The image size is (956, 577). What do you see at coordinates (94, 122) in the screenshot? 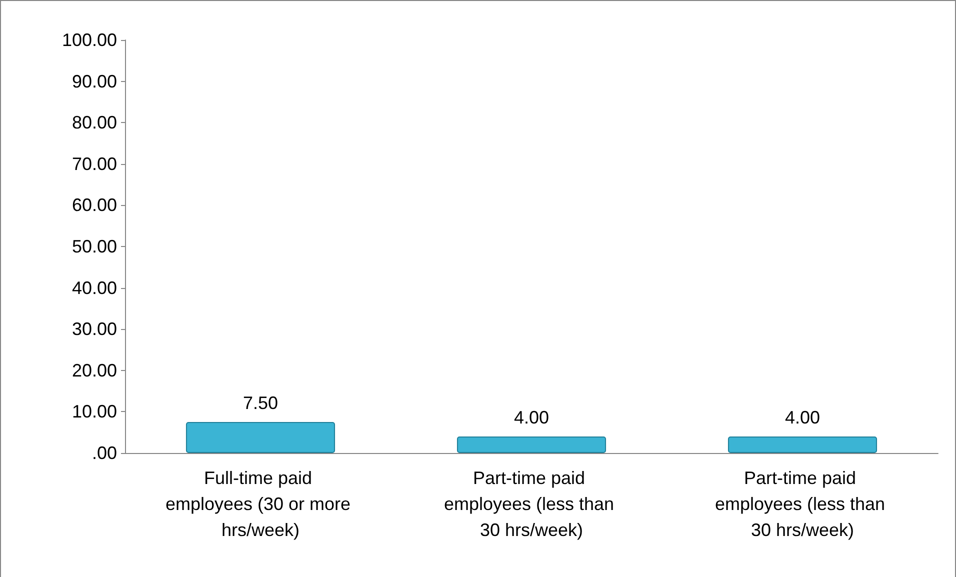
I see `y-tick-label: 80.00` at bounding box center [94, 122].